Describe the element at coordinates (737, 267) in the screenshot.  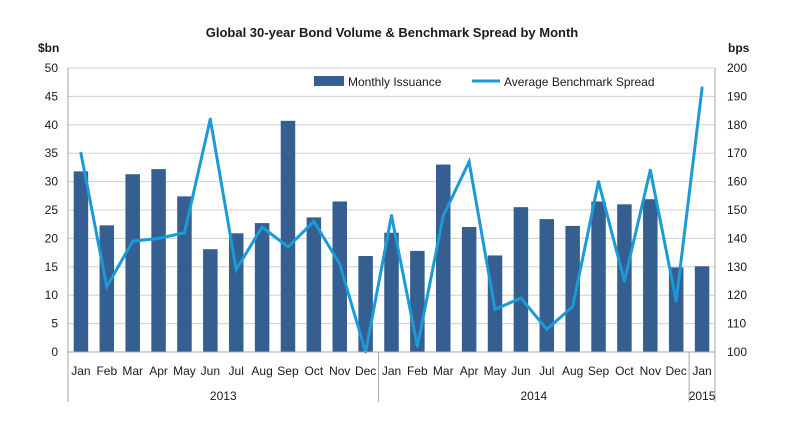
I see `right-tick-label: 130` at that location.